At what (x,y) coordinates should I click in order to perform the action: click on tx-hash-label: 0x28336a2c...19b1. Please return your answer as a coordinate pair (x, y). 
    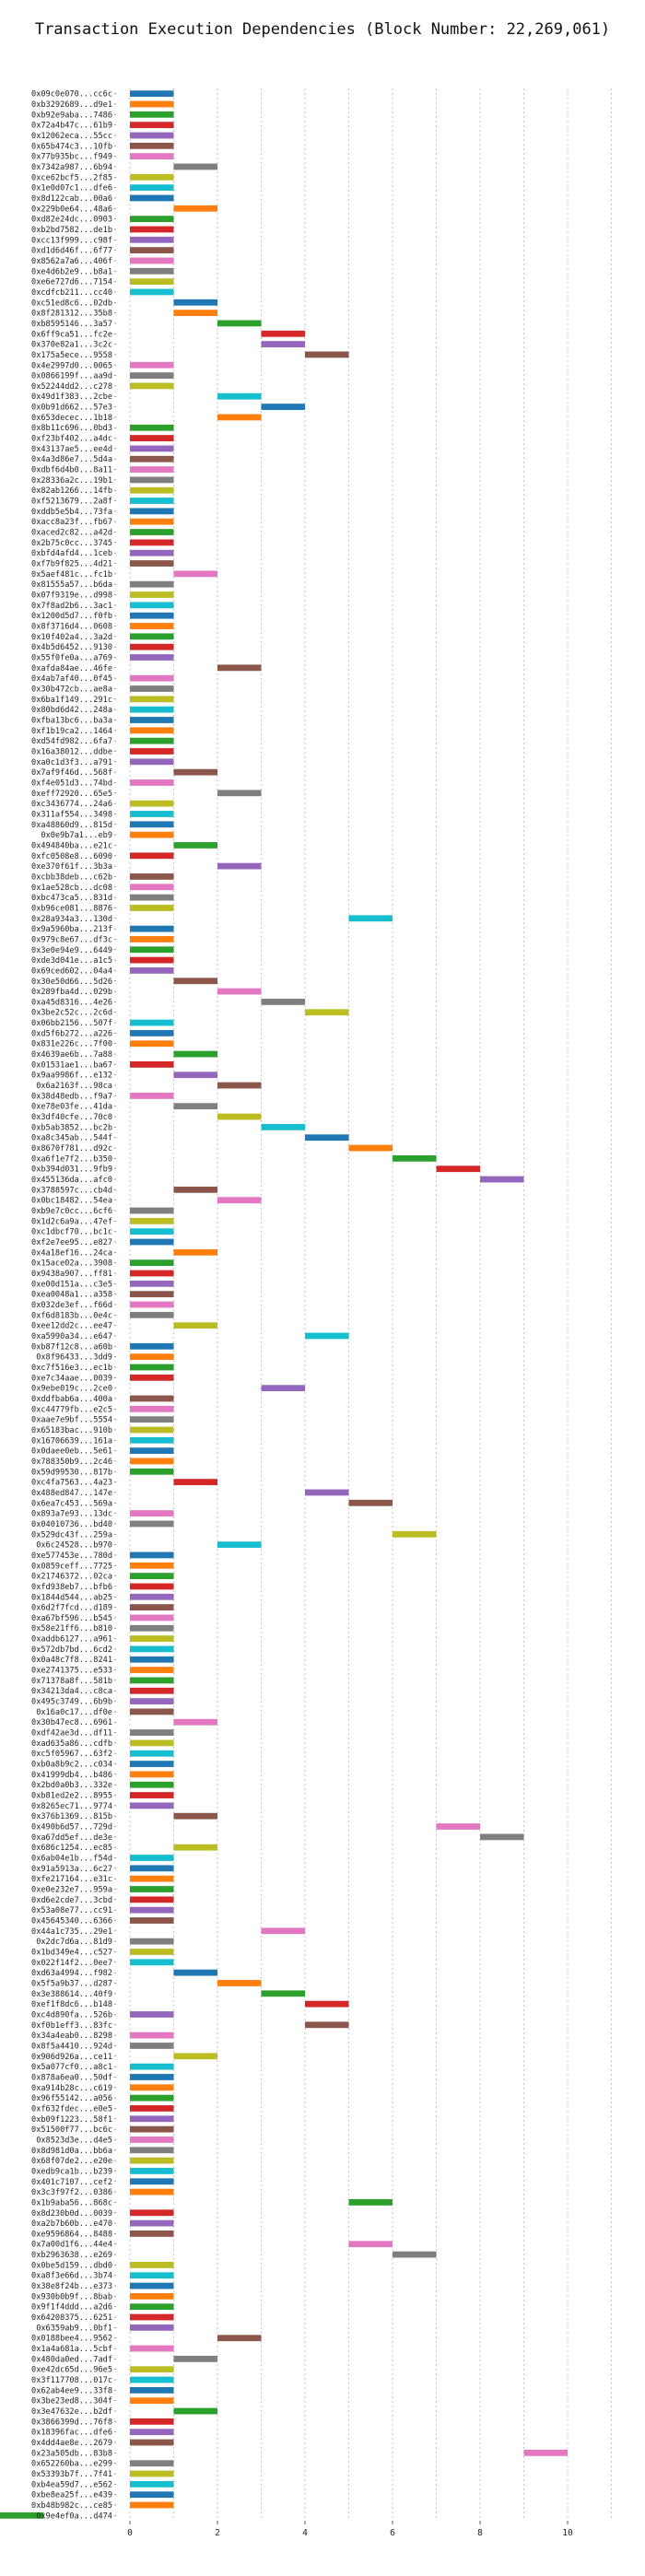
    Looking at the image, I should click on (71, 481).